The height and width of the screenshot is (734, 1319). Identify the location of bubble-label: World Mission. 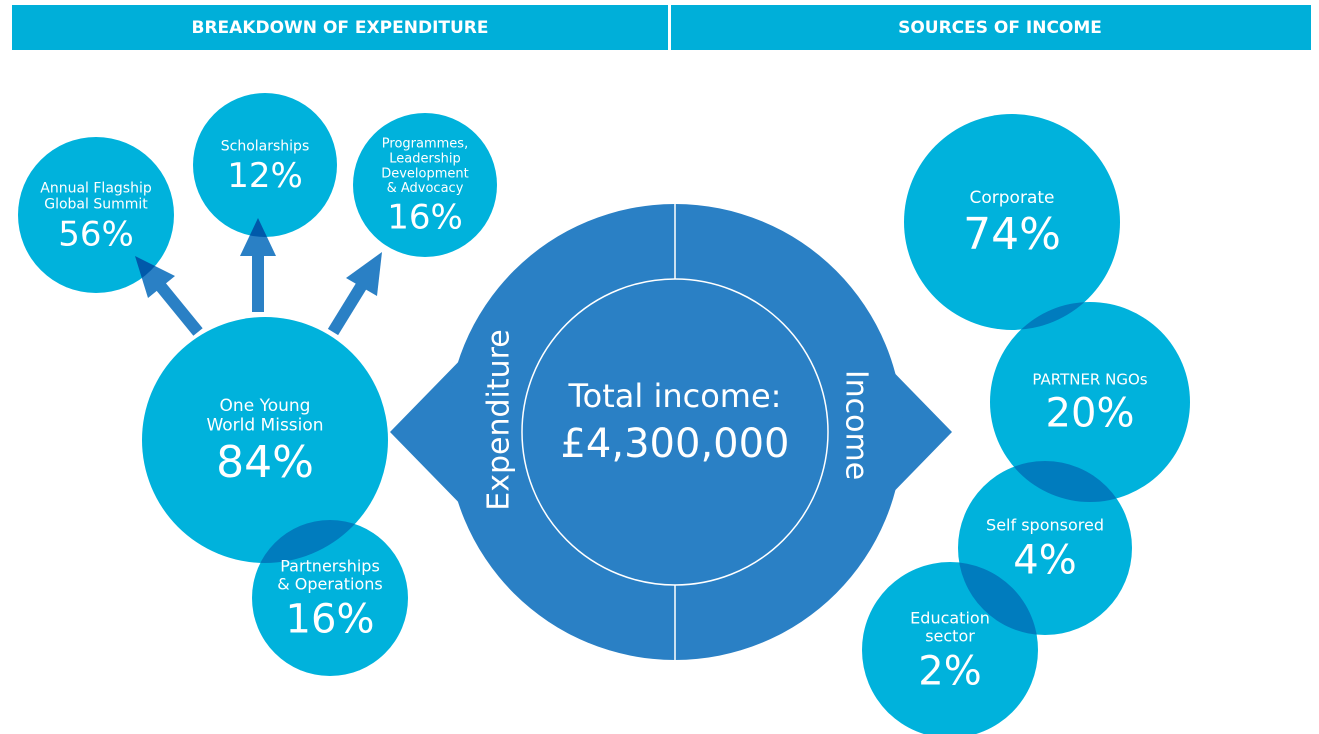
(264, 426).